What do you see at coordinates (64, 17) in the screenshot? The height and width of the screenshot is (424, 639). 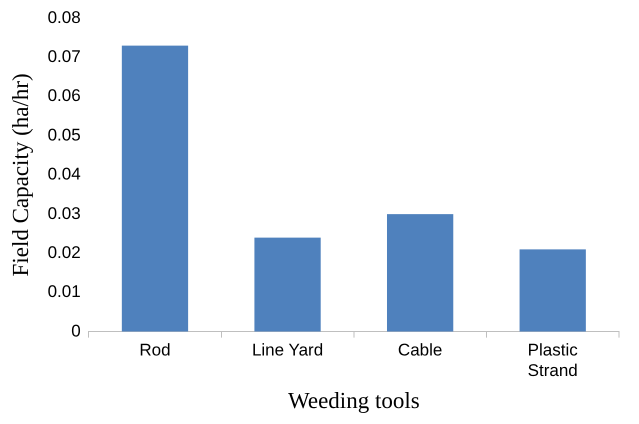 I see `y-tick-label: 0.08` at bounding box center [64, 17].